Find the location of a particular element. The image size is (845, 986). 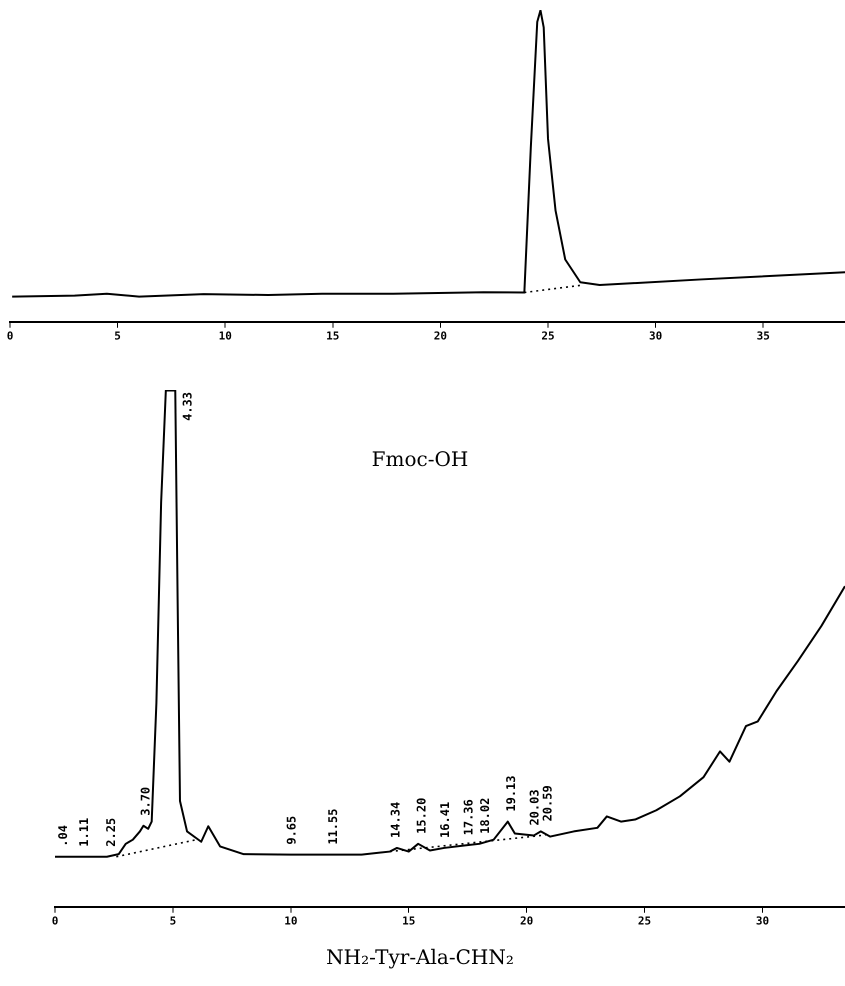

annotation: 20.59 is located at coordinates (547, 803).